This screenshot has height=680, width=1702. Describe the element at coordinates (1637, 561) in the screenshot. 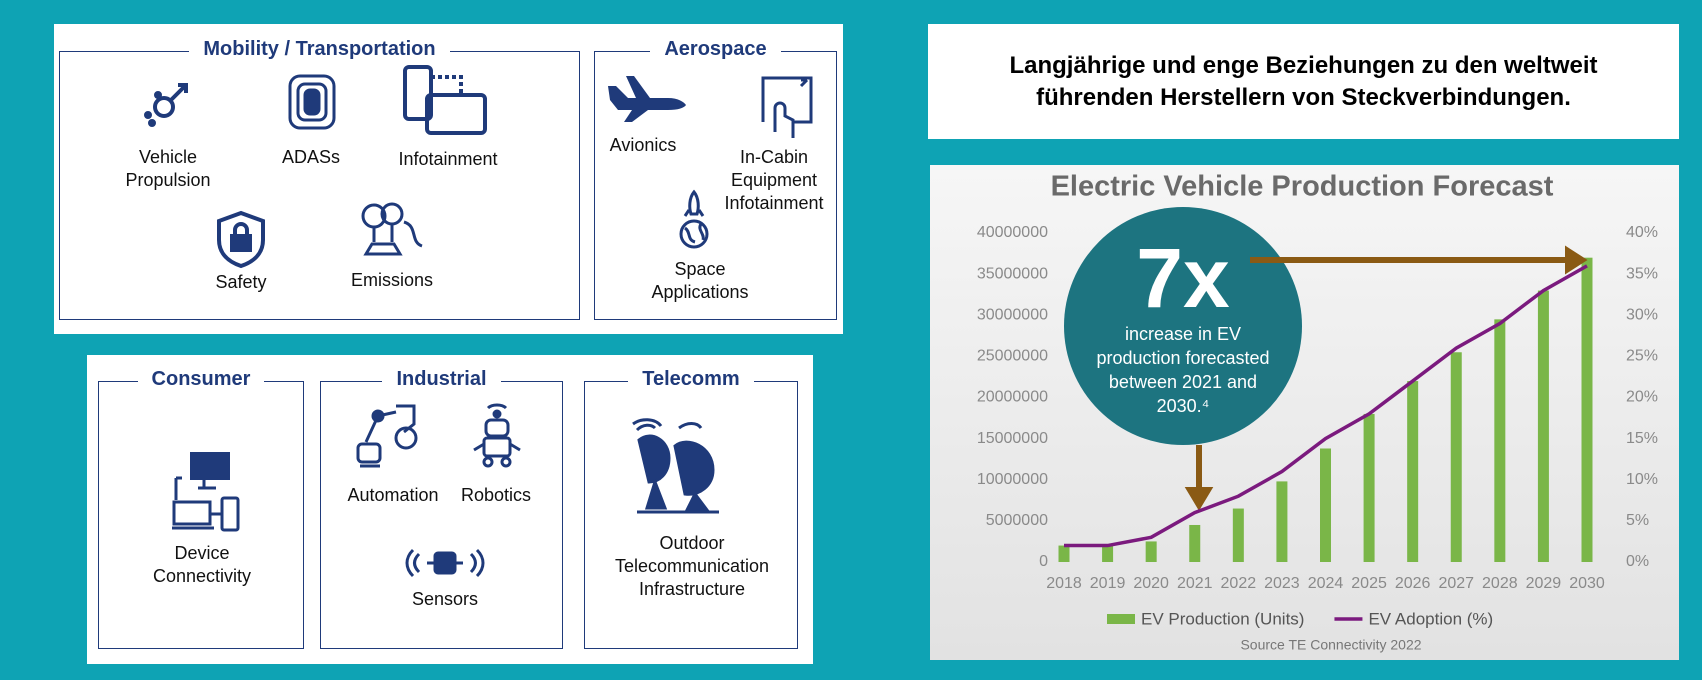

I see `y2-tick-label: 0%` at that location.